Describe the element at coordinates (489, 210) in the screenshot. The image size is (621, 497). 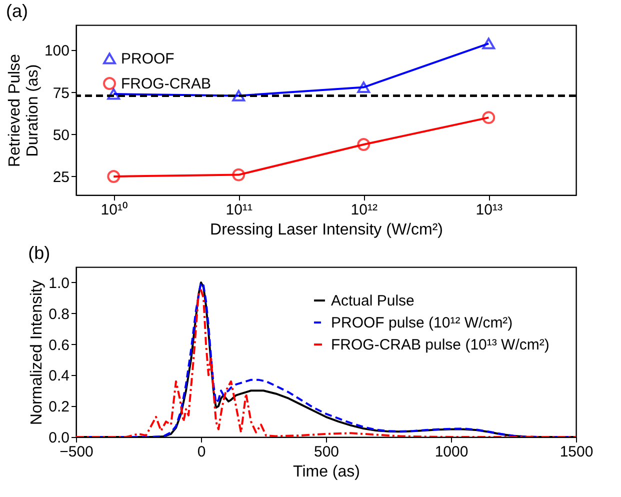
I see `x-tick-label: 10¹³` at that location.